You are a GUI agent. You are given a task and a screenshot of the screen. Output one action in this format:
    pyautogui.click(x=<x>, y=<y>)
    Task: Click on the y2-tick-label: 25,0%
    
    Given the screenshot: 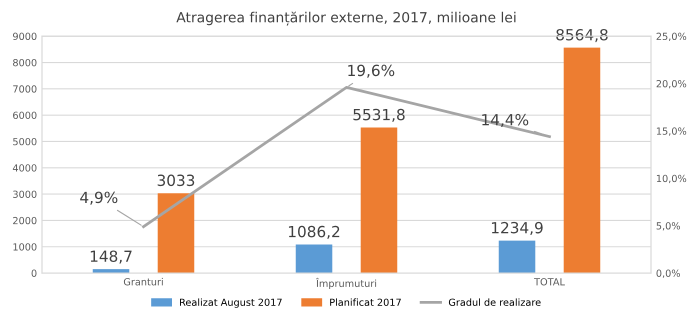 What is the action you would take?
    pyautogui.click(x=671, y=37)
    